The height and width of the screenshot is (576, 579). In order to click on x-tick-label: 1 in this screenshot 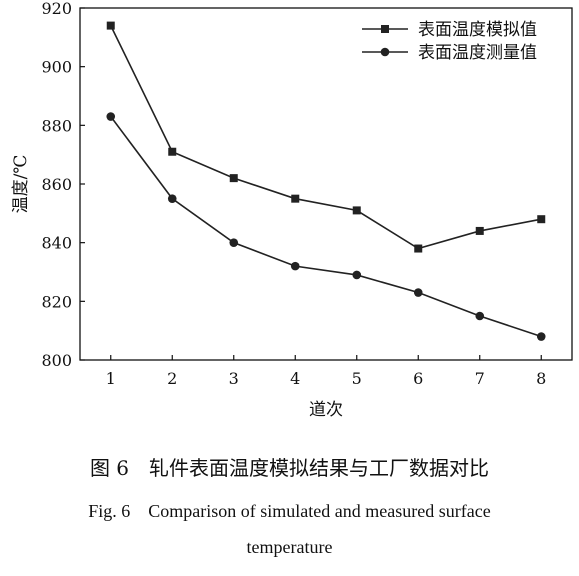, I will do `click(111, 378)`.